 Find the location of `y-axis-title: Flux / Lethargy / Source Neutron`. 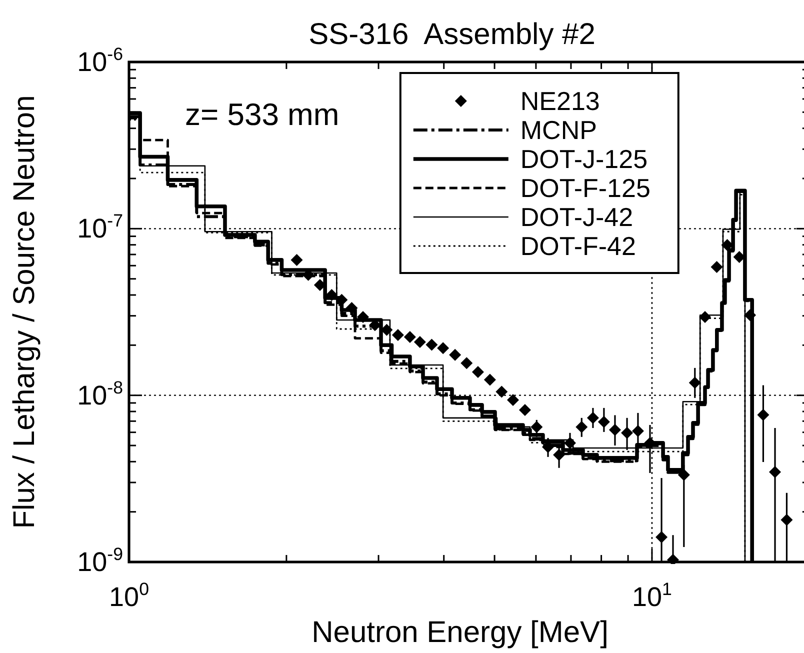

y-axis-title: Flux / Lethargy / Source Neutron is located at coordinates (24, 312).